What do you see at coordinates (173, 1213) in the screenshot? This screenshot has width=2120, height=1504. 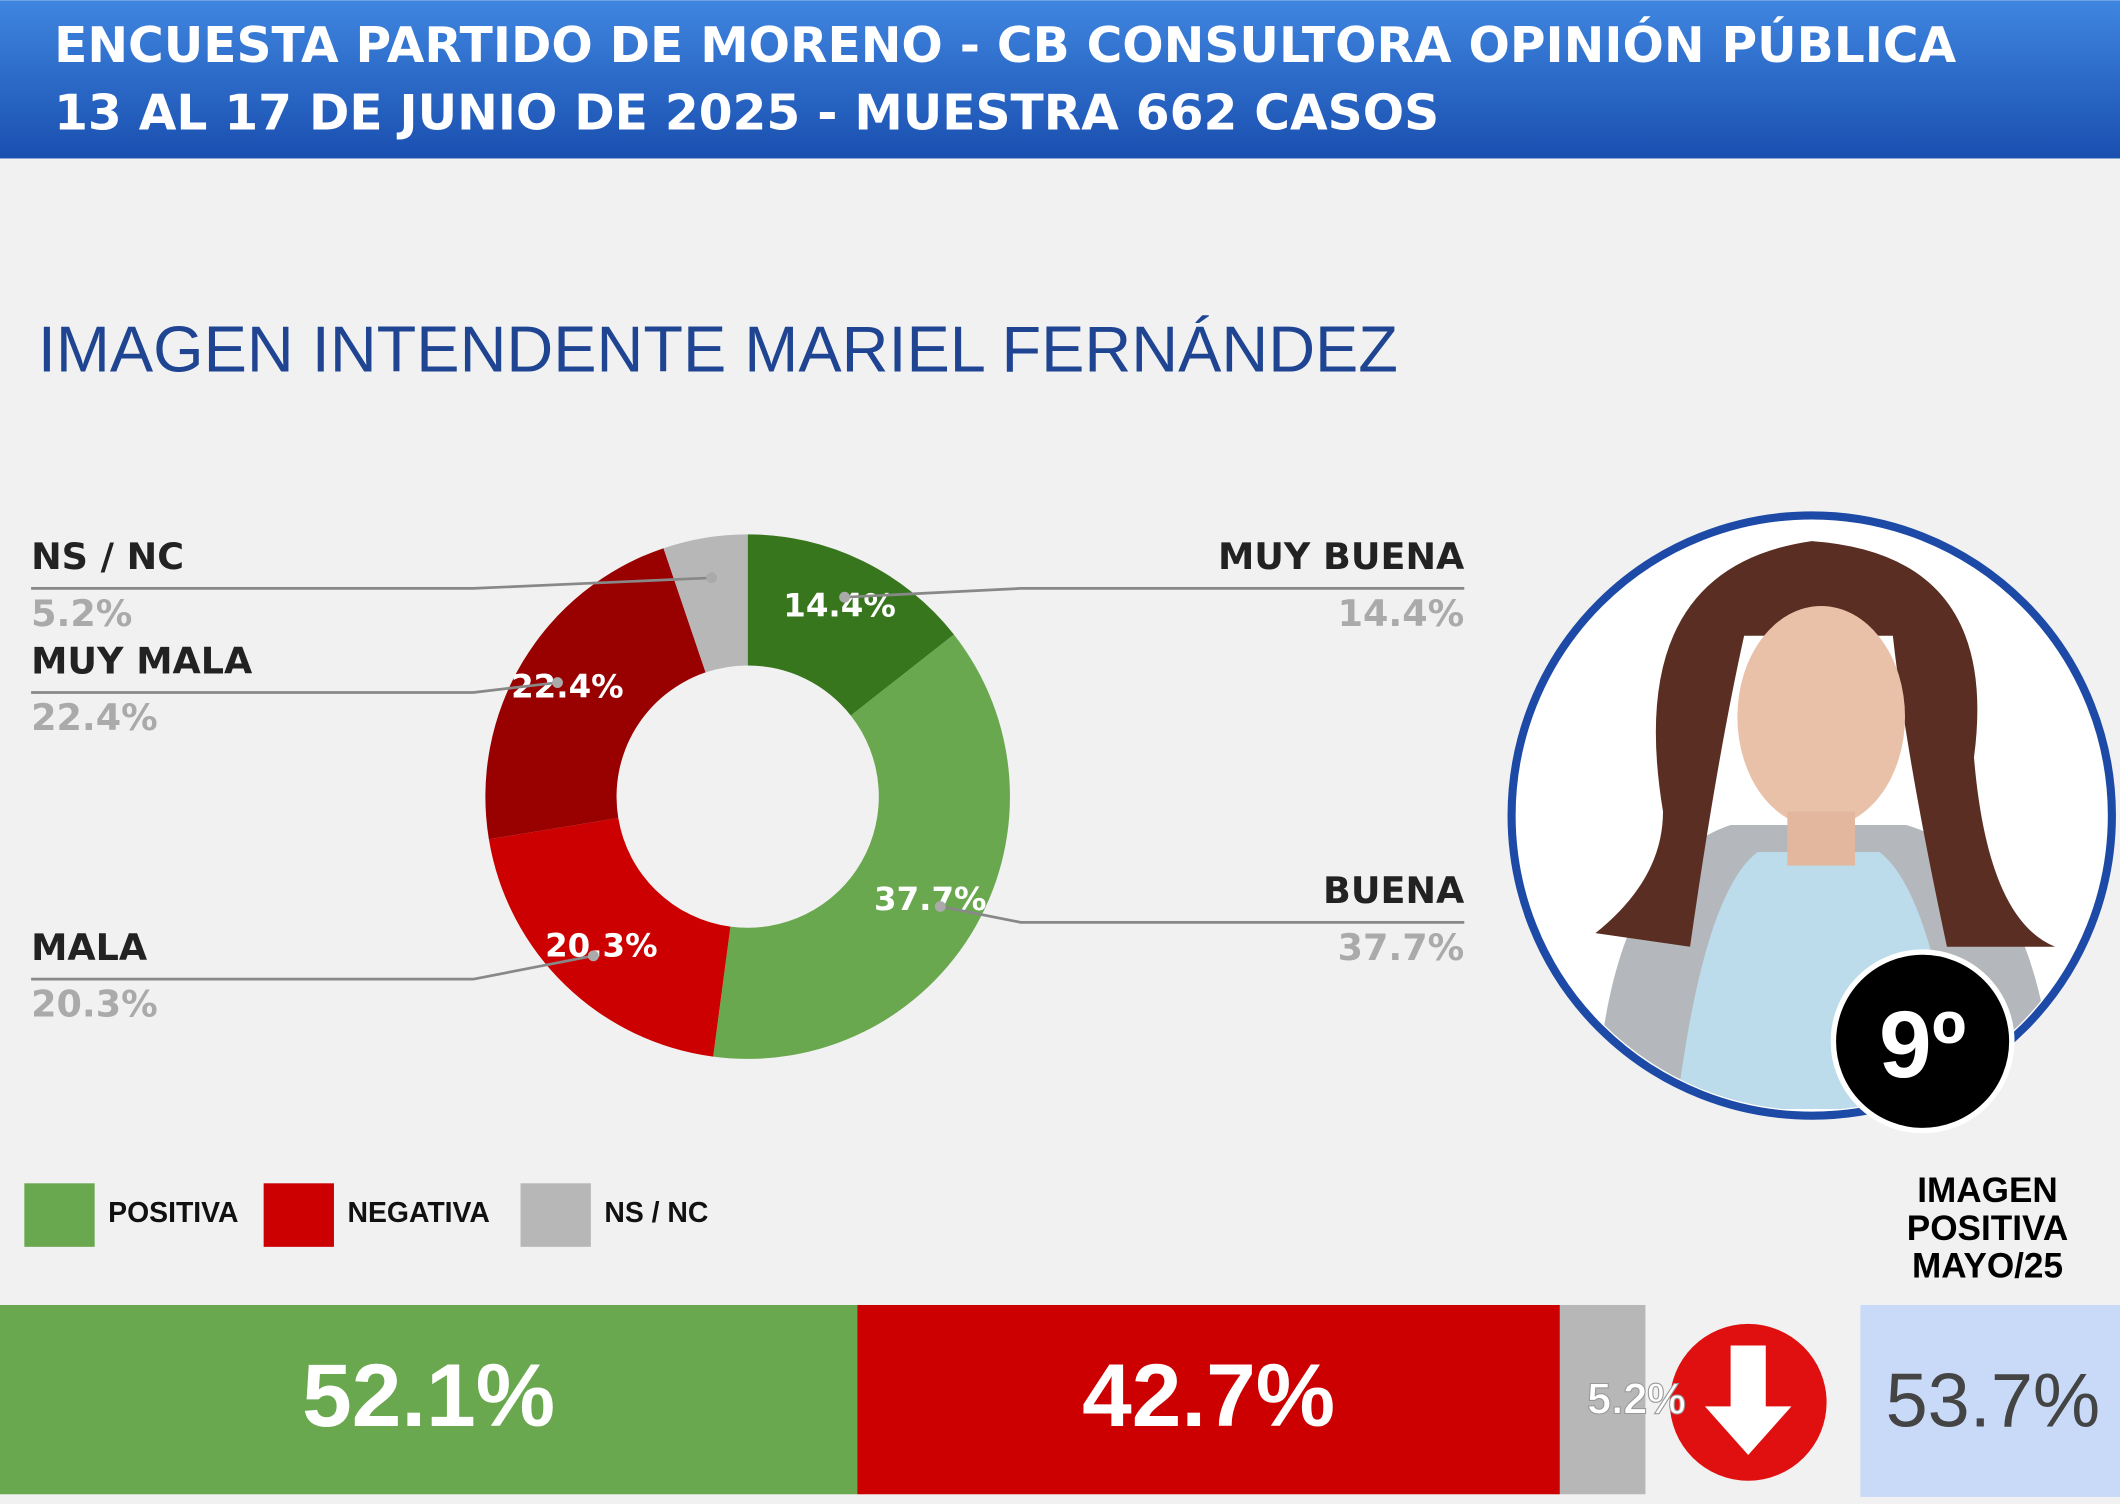 I see `legend-label: POSITIVA` at bounding box center [173, 1213].